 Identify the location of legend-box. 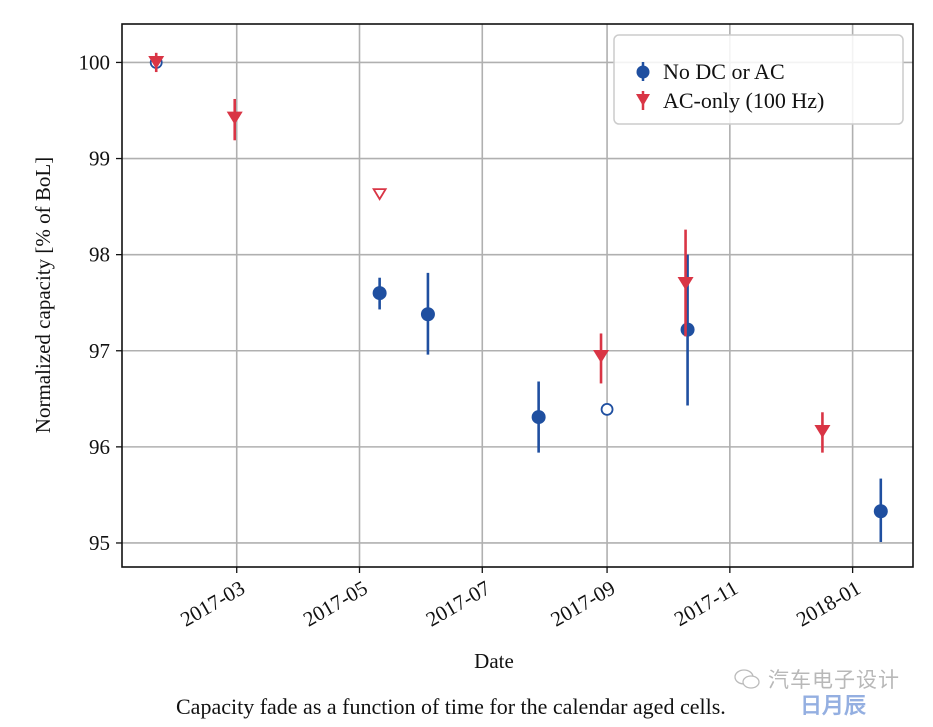
(758, 79).